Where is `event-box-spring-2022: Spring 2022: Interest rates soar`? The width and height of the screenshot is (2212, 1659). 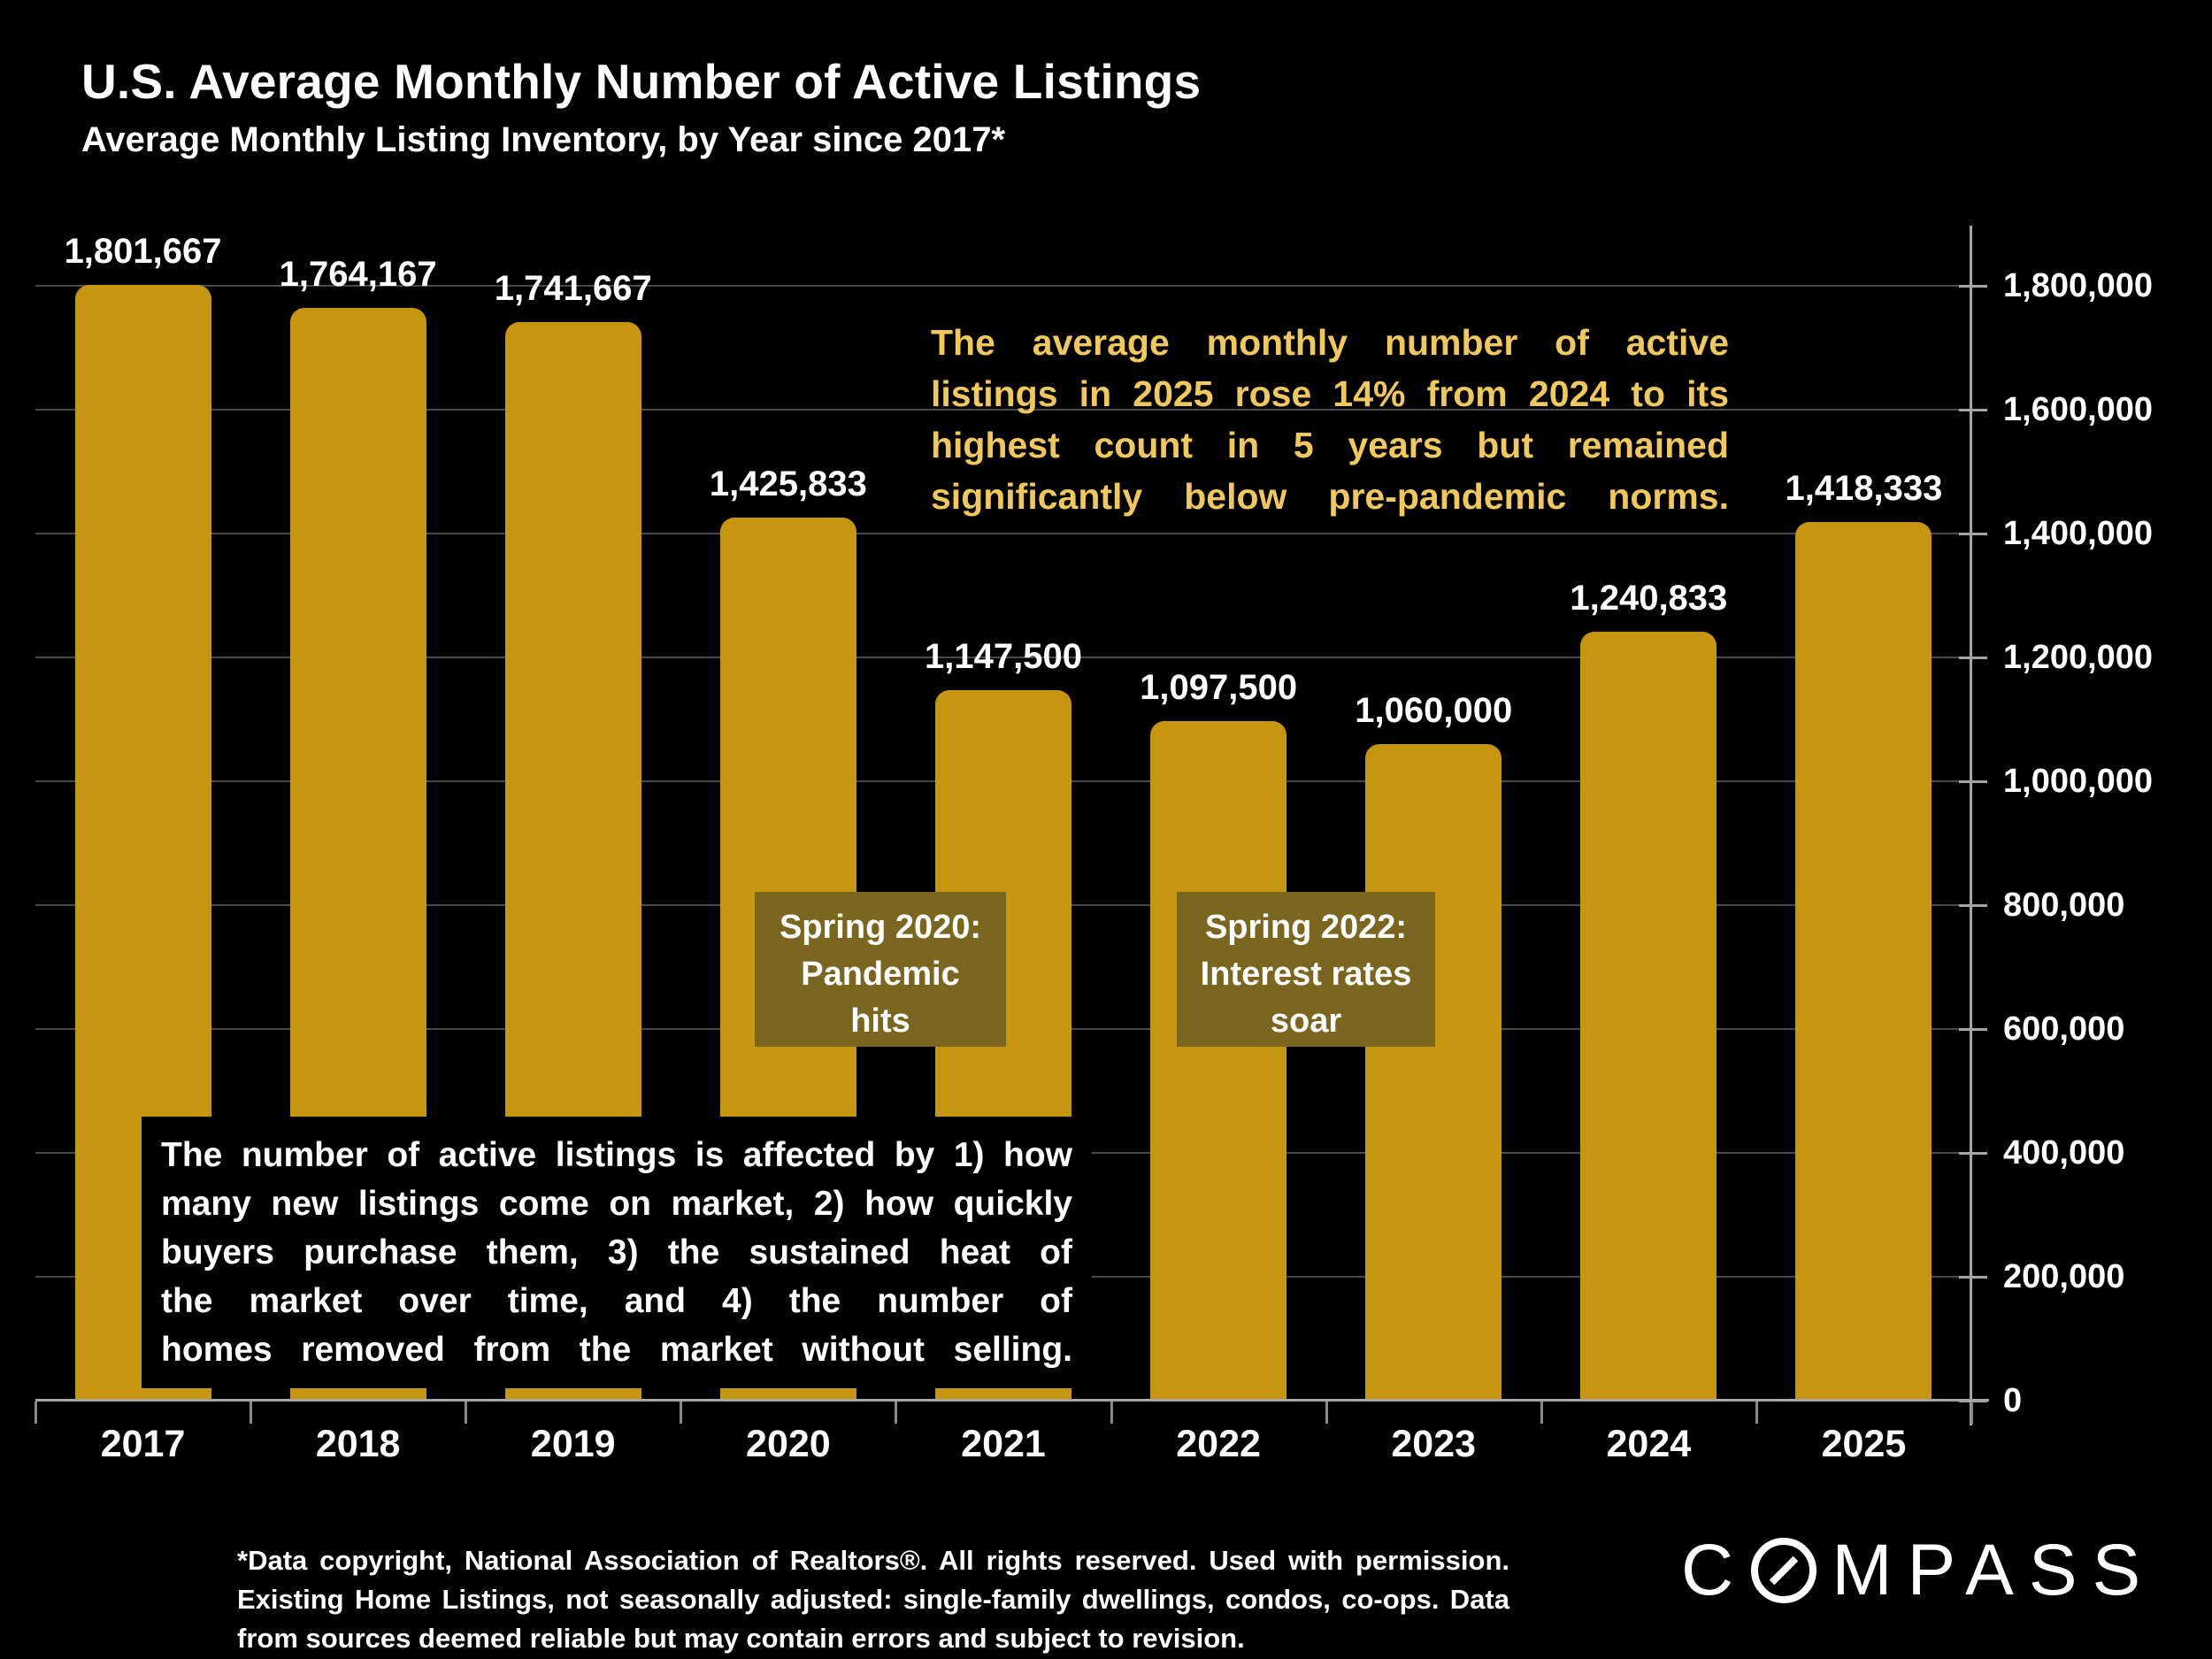
event-box-spring-2022: Spring 2022: Interest rates soar is located at coordinates (1306, 970).